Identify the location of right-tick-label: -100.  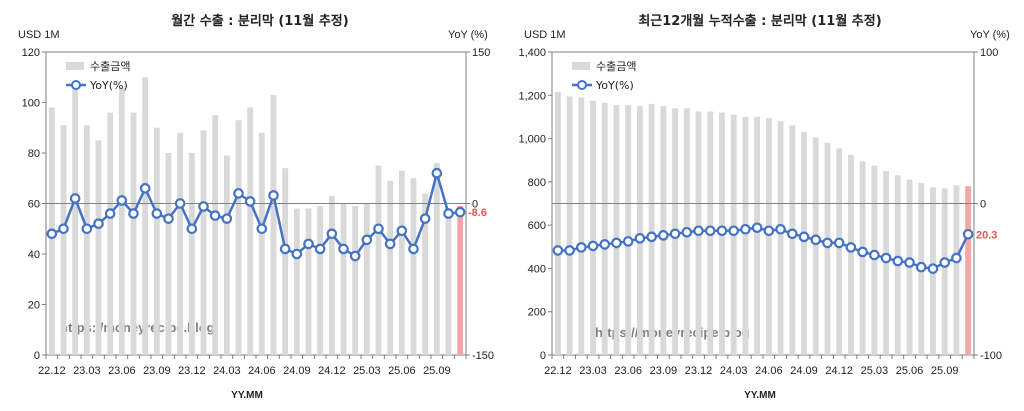
(991, 356).